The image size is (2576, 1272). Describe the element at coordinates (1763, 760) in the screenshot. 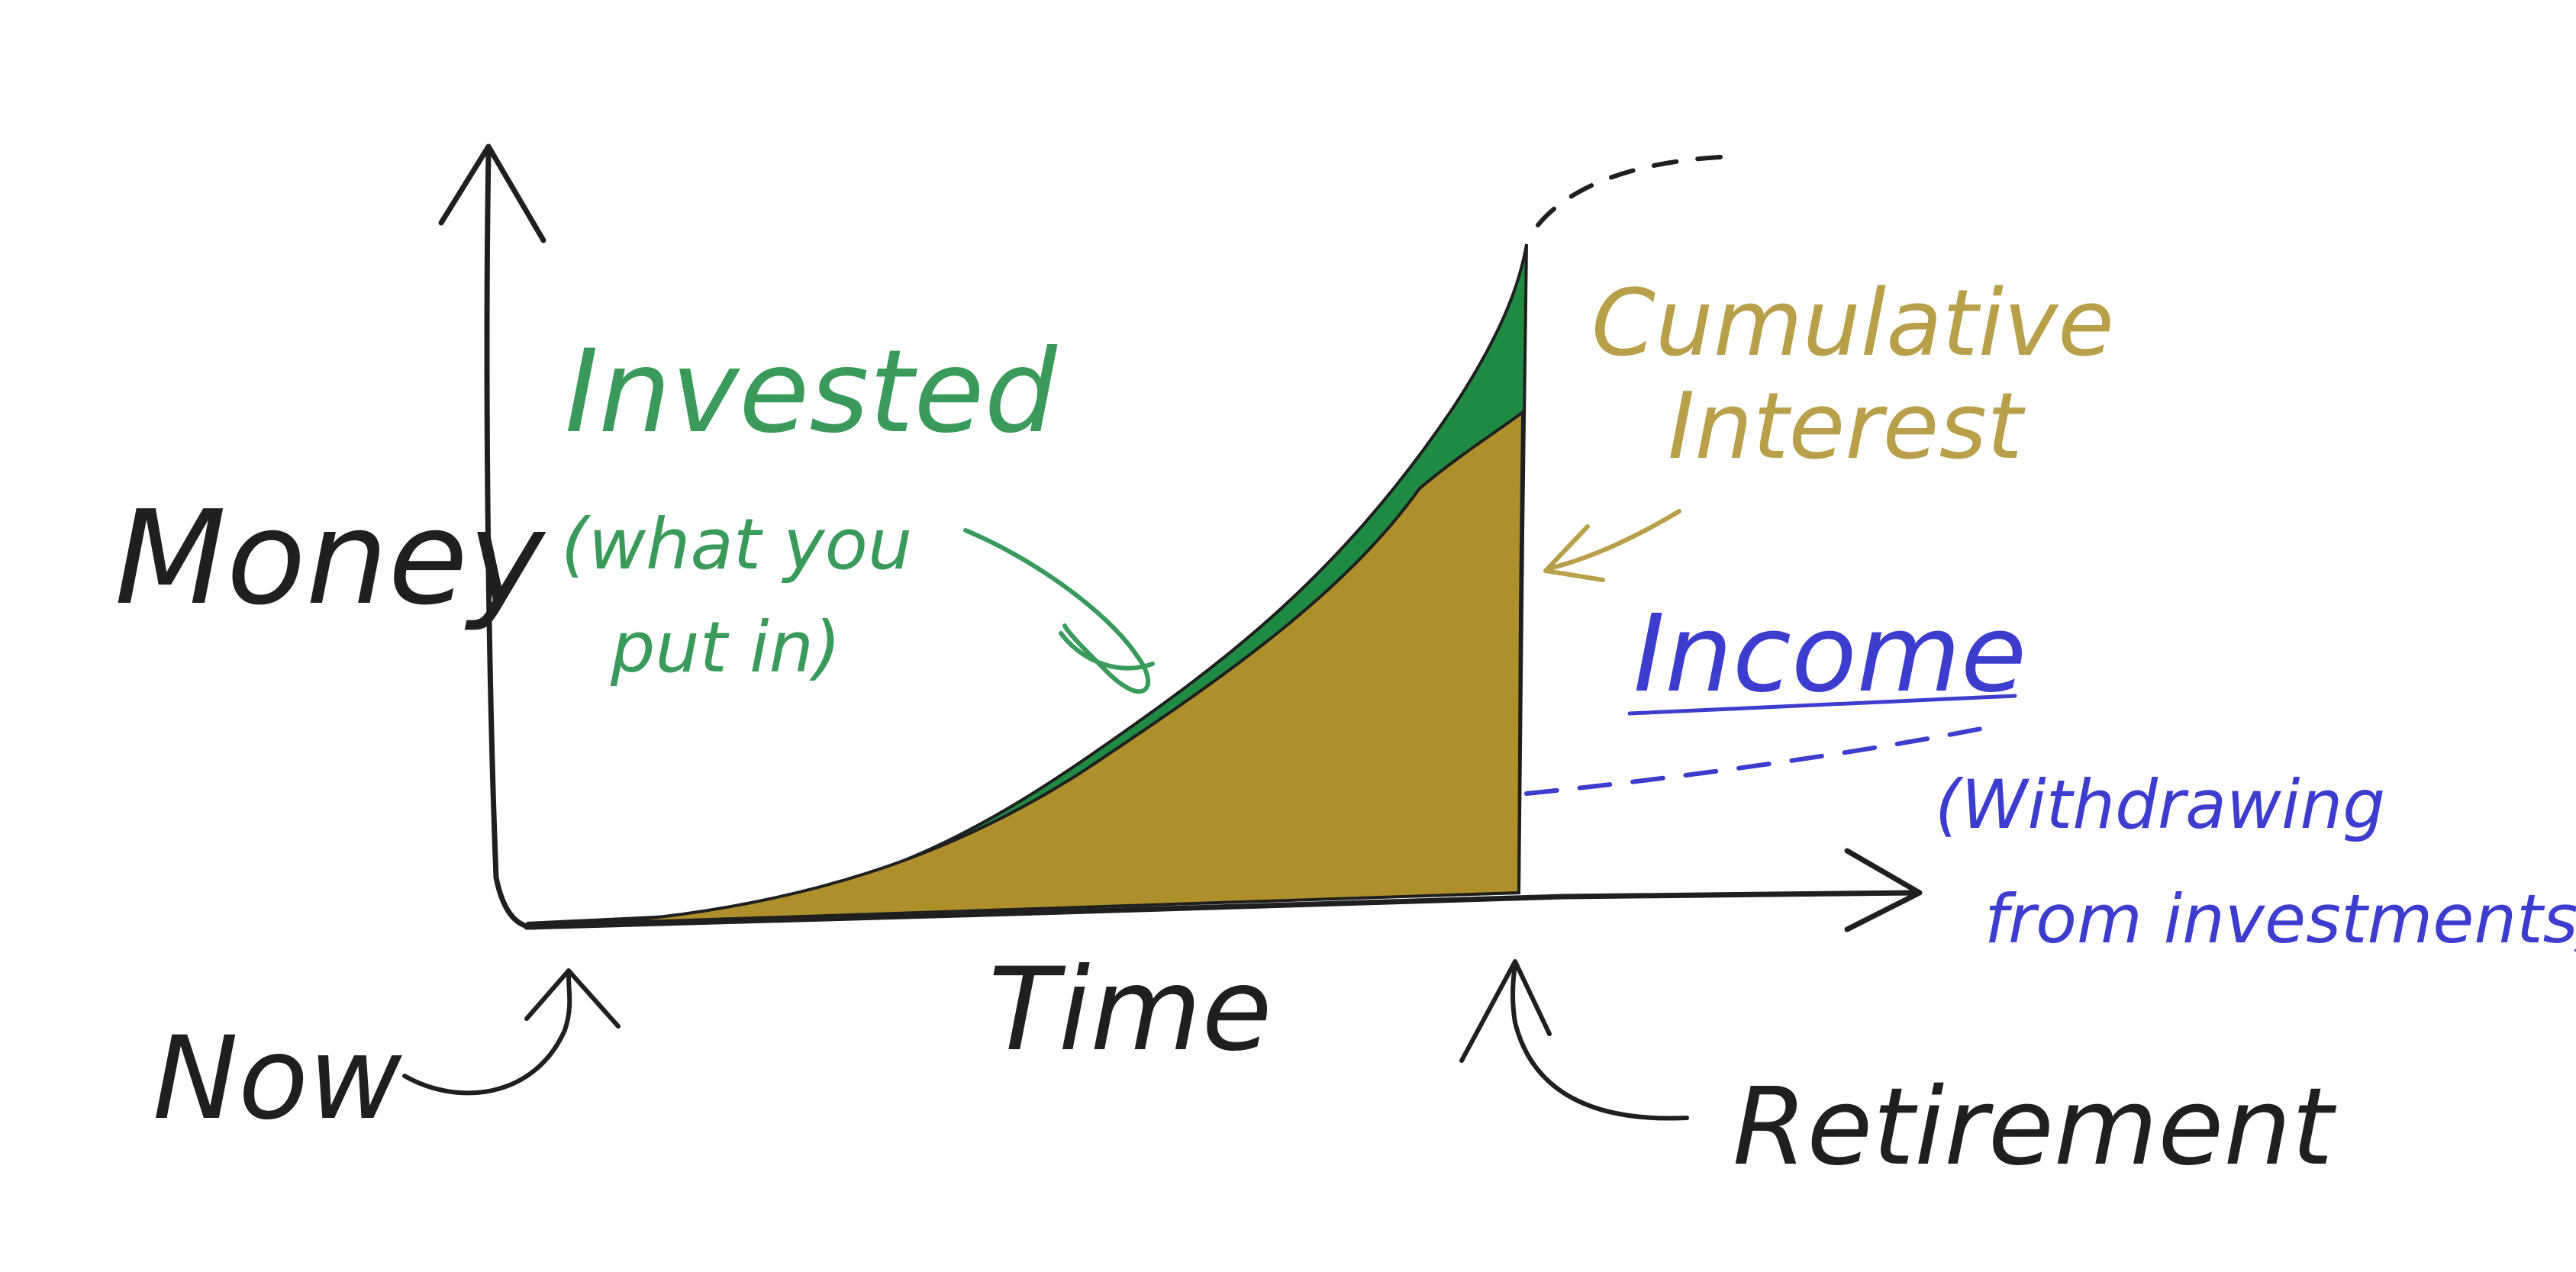

I see `income-dashed-line` at that location.